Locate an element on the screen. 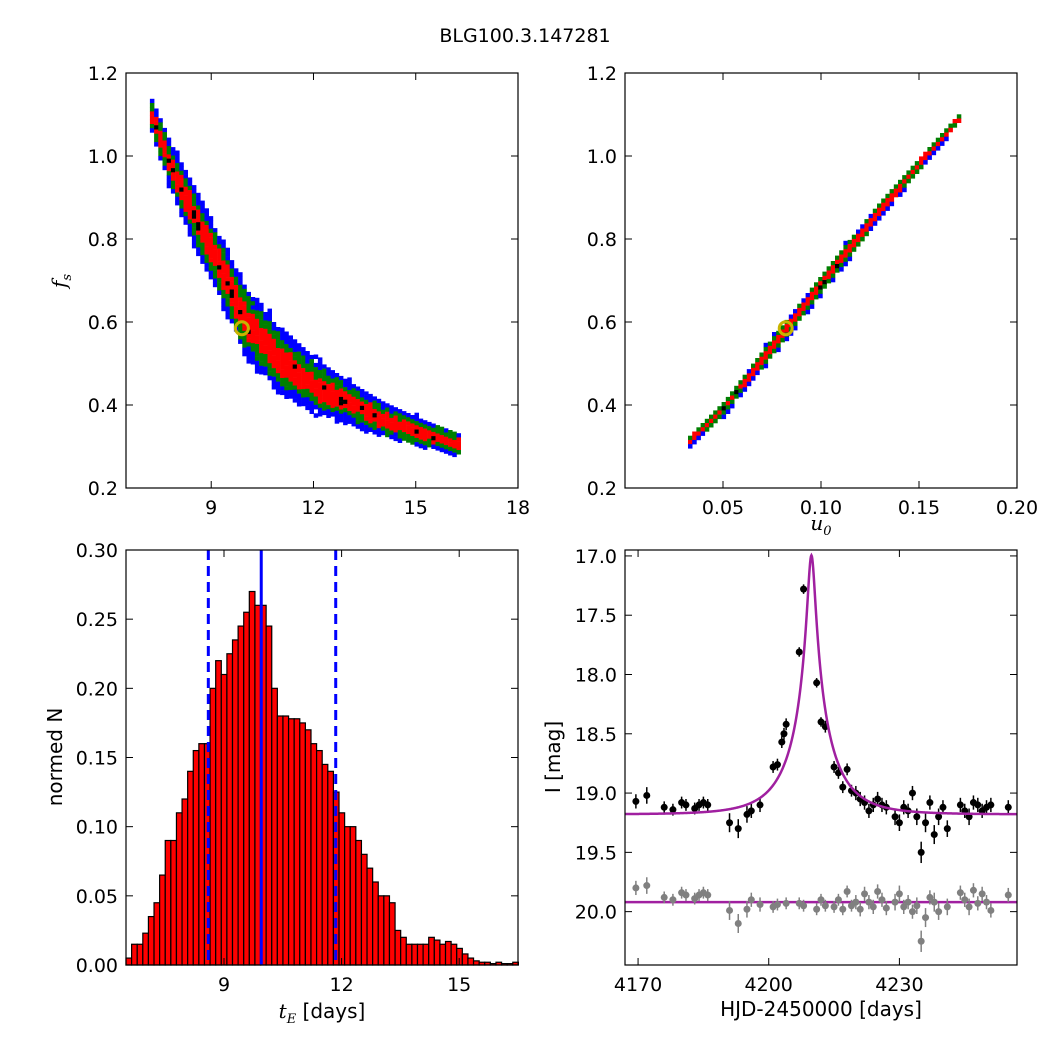 Image resolution: width=1050 pixels, height=1050 pixels. x-tick-label: 4170 is located at coordinates (638, 985).